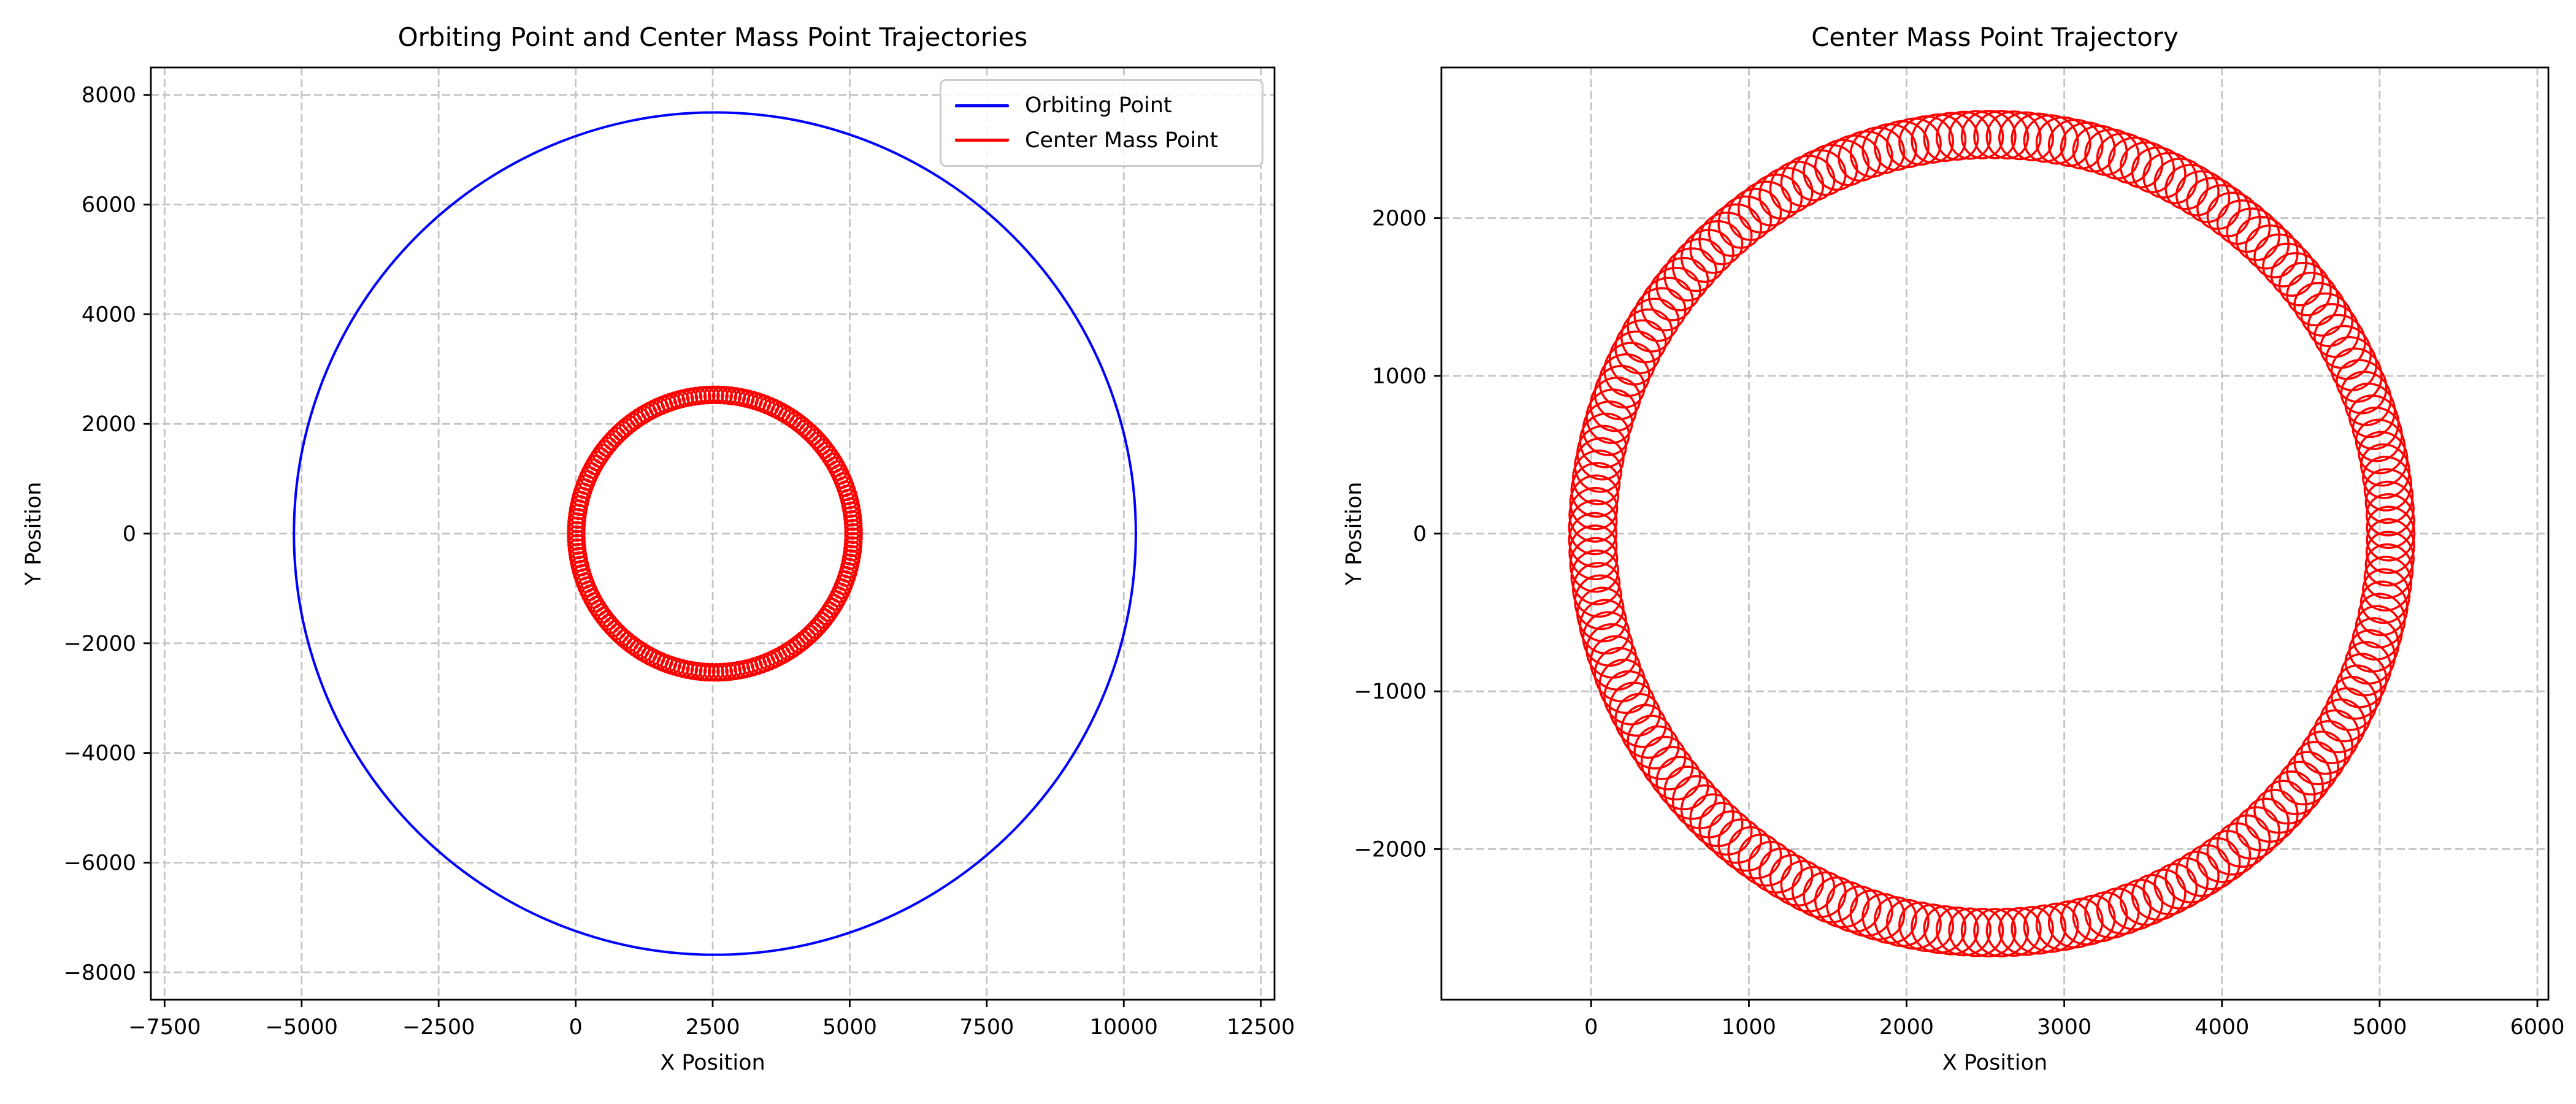 The height and width of the screenshot is (1104, 2576). What do you see at coordinates (1399, 376) in the screenshot?
I see `y-tick-label: 1000` at bounding box center [1399, 376].